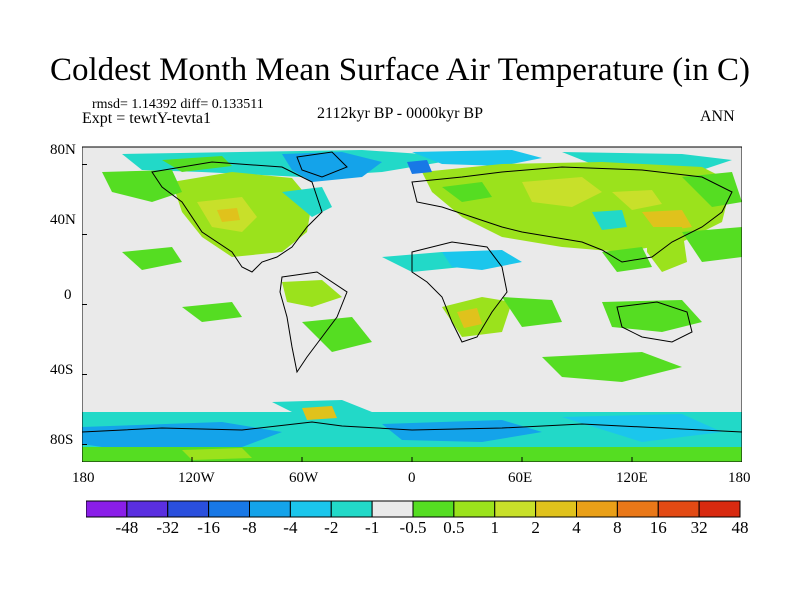  I want to click on colorbar-label: -0.5, so click(413, 527).